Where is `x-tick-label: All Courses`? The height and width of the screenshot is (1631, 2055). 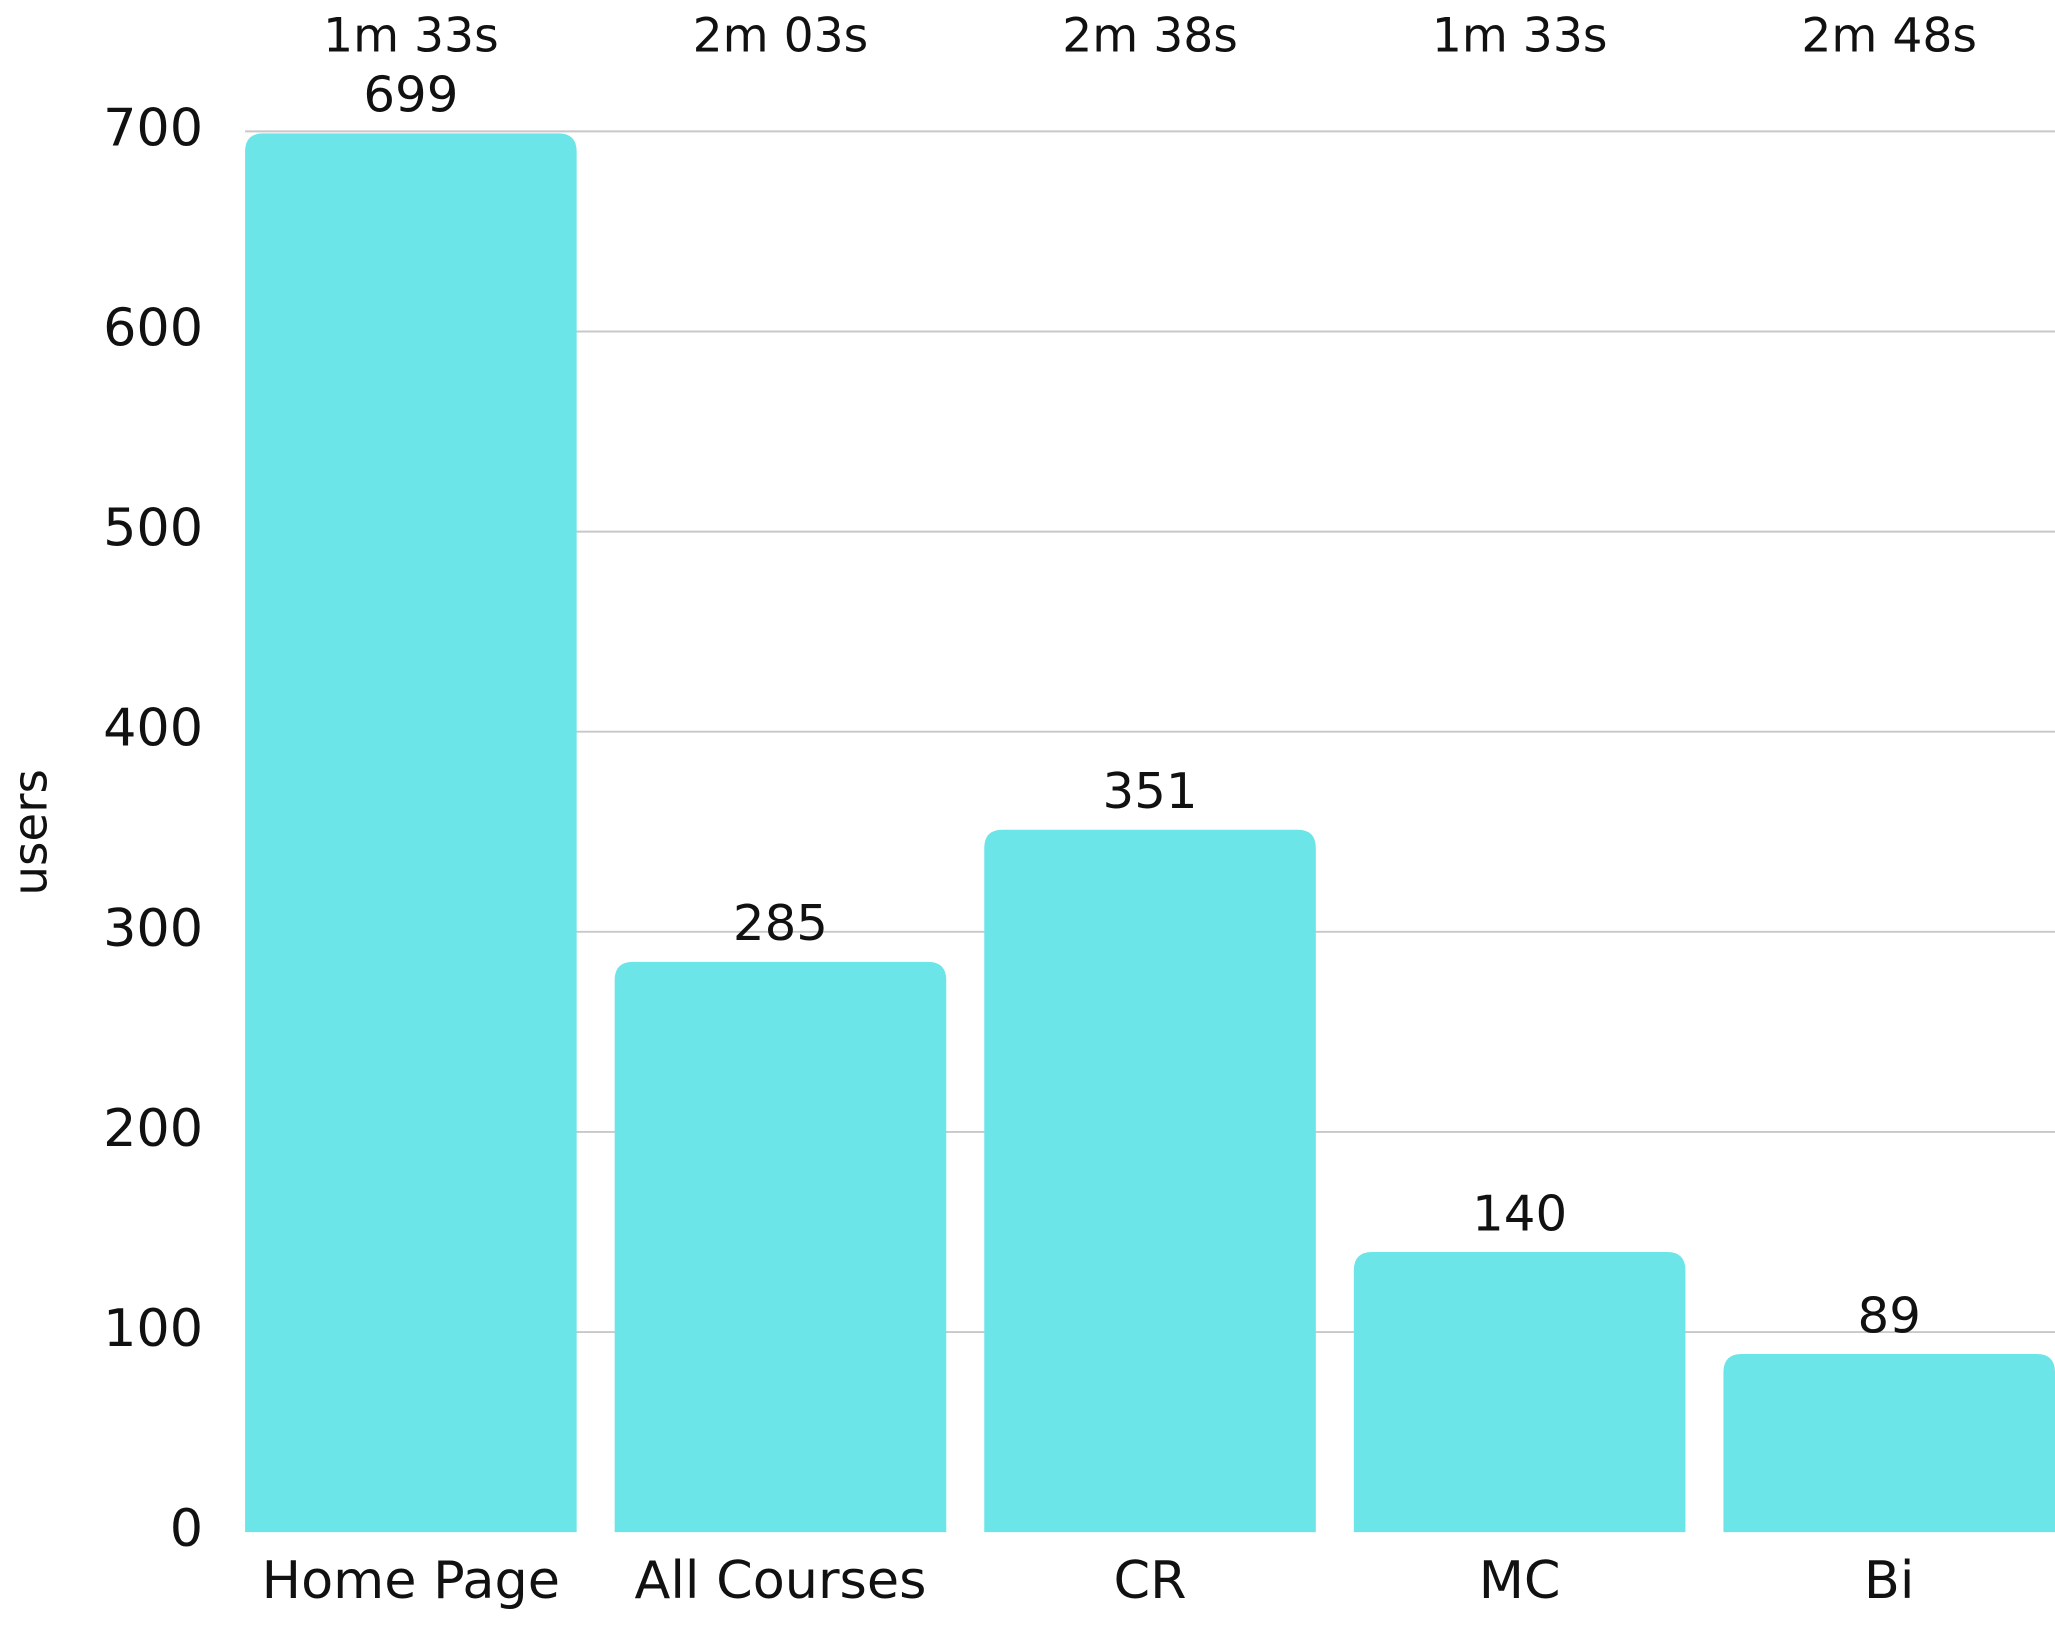
x-tick-label: All Courses is located at coordinates (780, 1581).